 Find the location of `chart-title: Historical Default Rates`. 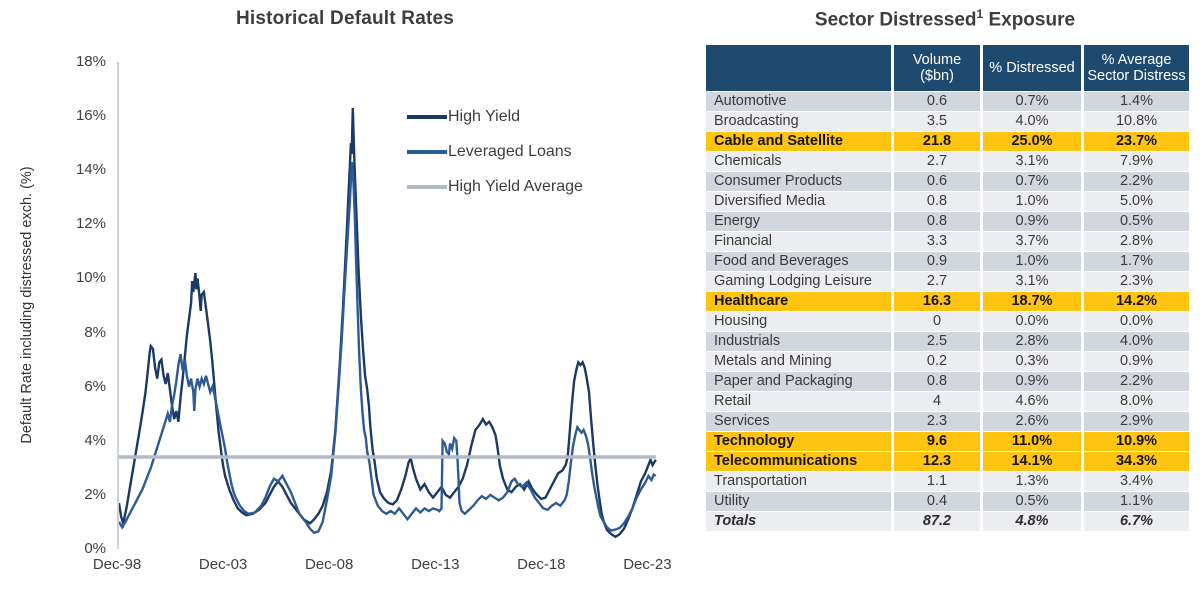

chart-title: Historical Default Rates is located at coordinates (345, 18).